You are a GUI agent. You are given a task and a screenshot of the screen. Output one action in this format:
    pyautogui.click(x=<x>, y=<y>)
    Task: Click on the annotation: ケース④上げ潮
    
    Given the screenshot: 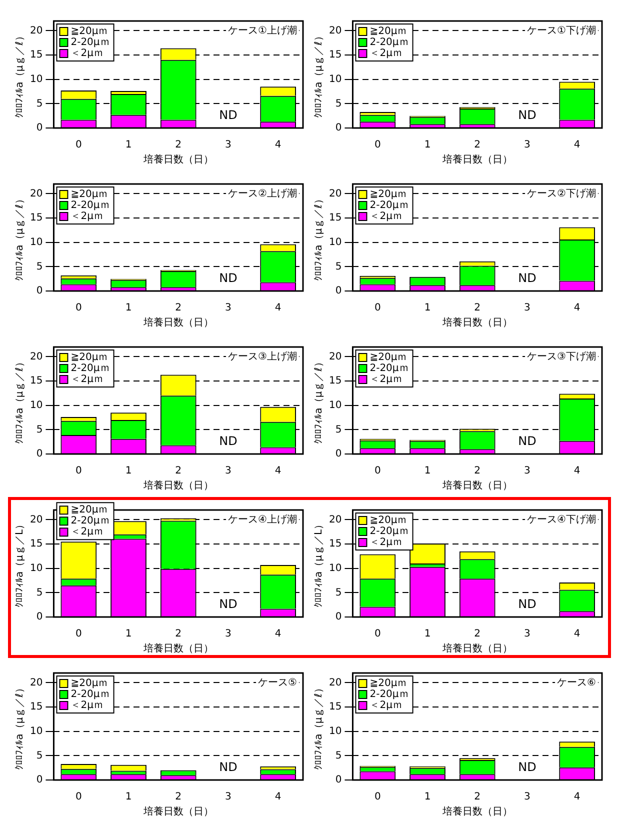 What is the action you would take?
    pyautogui.click(x=262, y=519)
    